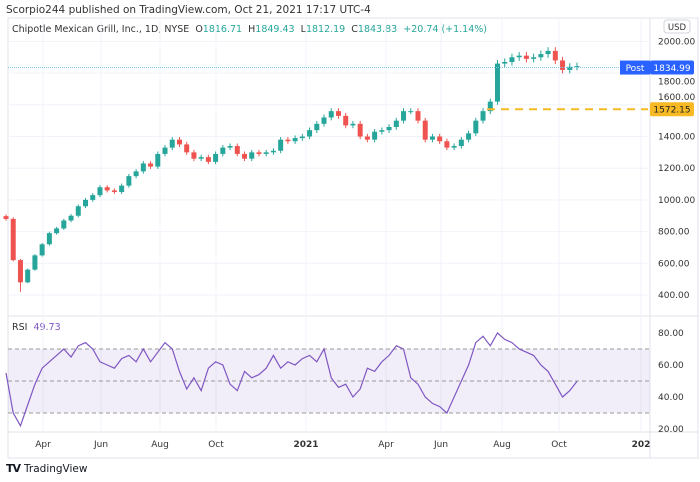  Describe the element at coordinates (325, 29) in the screenshot. I see `low-value: 1812.19` at that location.